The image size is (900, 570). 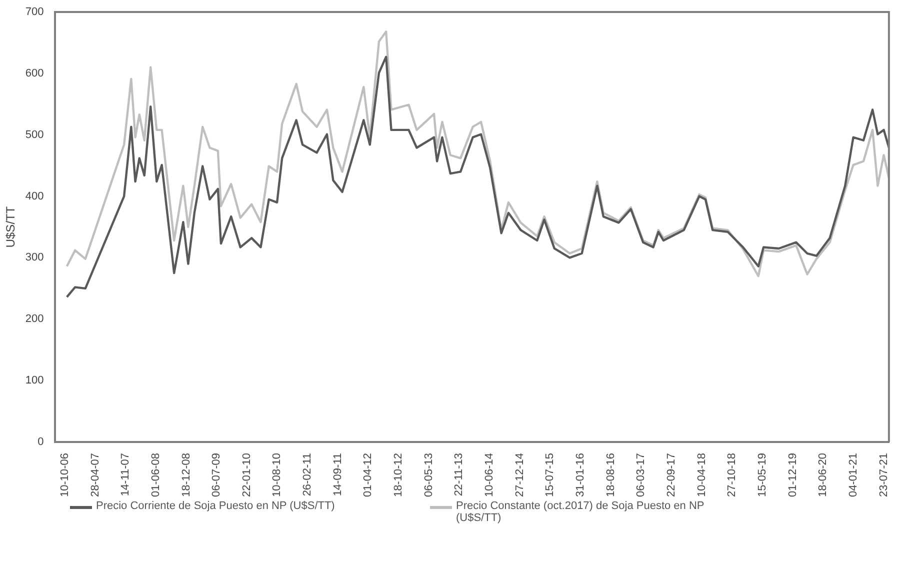 What do you see at coordinates (126, 474) in the screenshot?
I see `x-tick-label: 14-11-07` at bounding box center [126, 474].